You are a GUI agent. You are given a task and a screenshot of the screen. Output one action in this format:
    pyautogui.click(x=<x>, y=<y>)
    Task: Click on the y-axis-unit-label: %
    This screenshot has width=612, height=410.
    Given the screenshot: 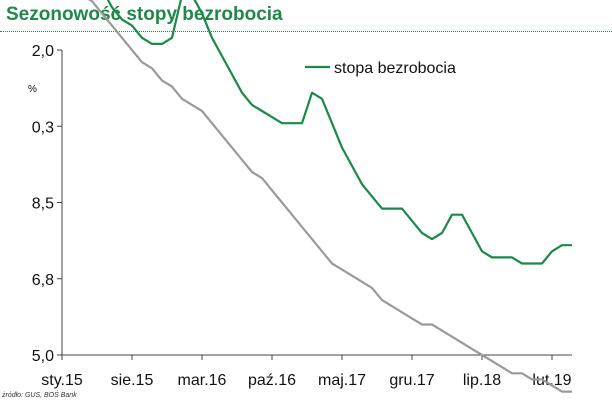 What is the action you would take?
    pyautogui.click(x=32, y=89)
    